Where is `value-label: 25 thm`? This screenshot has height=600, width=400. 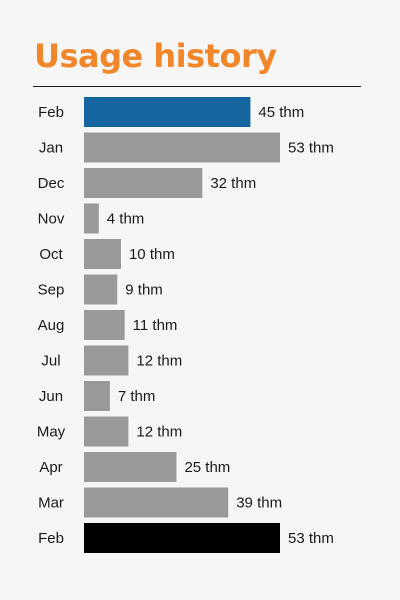 value-label: 25 thm is located at coordinates (207, 467).